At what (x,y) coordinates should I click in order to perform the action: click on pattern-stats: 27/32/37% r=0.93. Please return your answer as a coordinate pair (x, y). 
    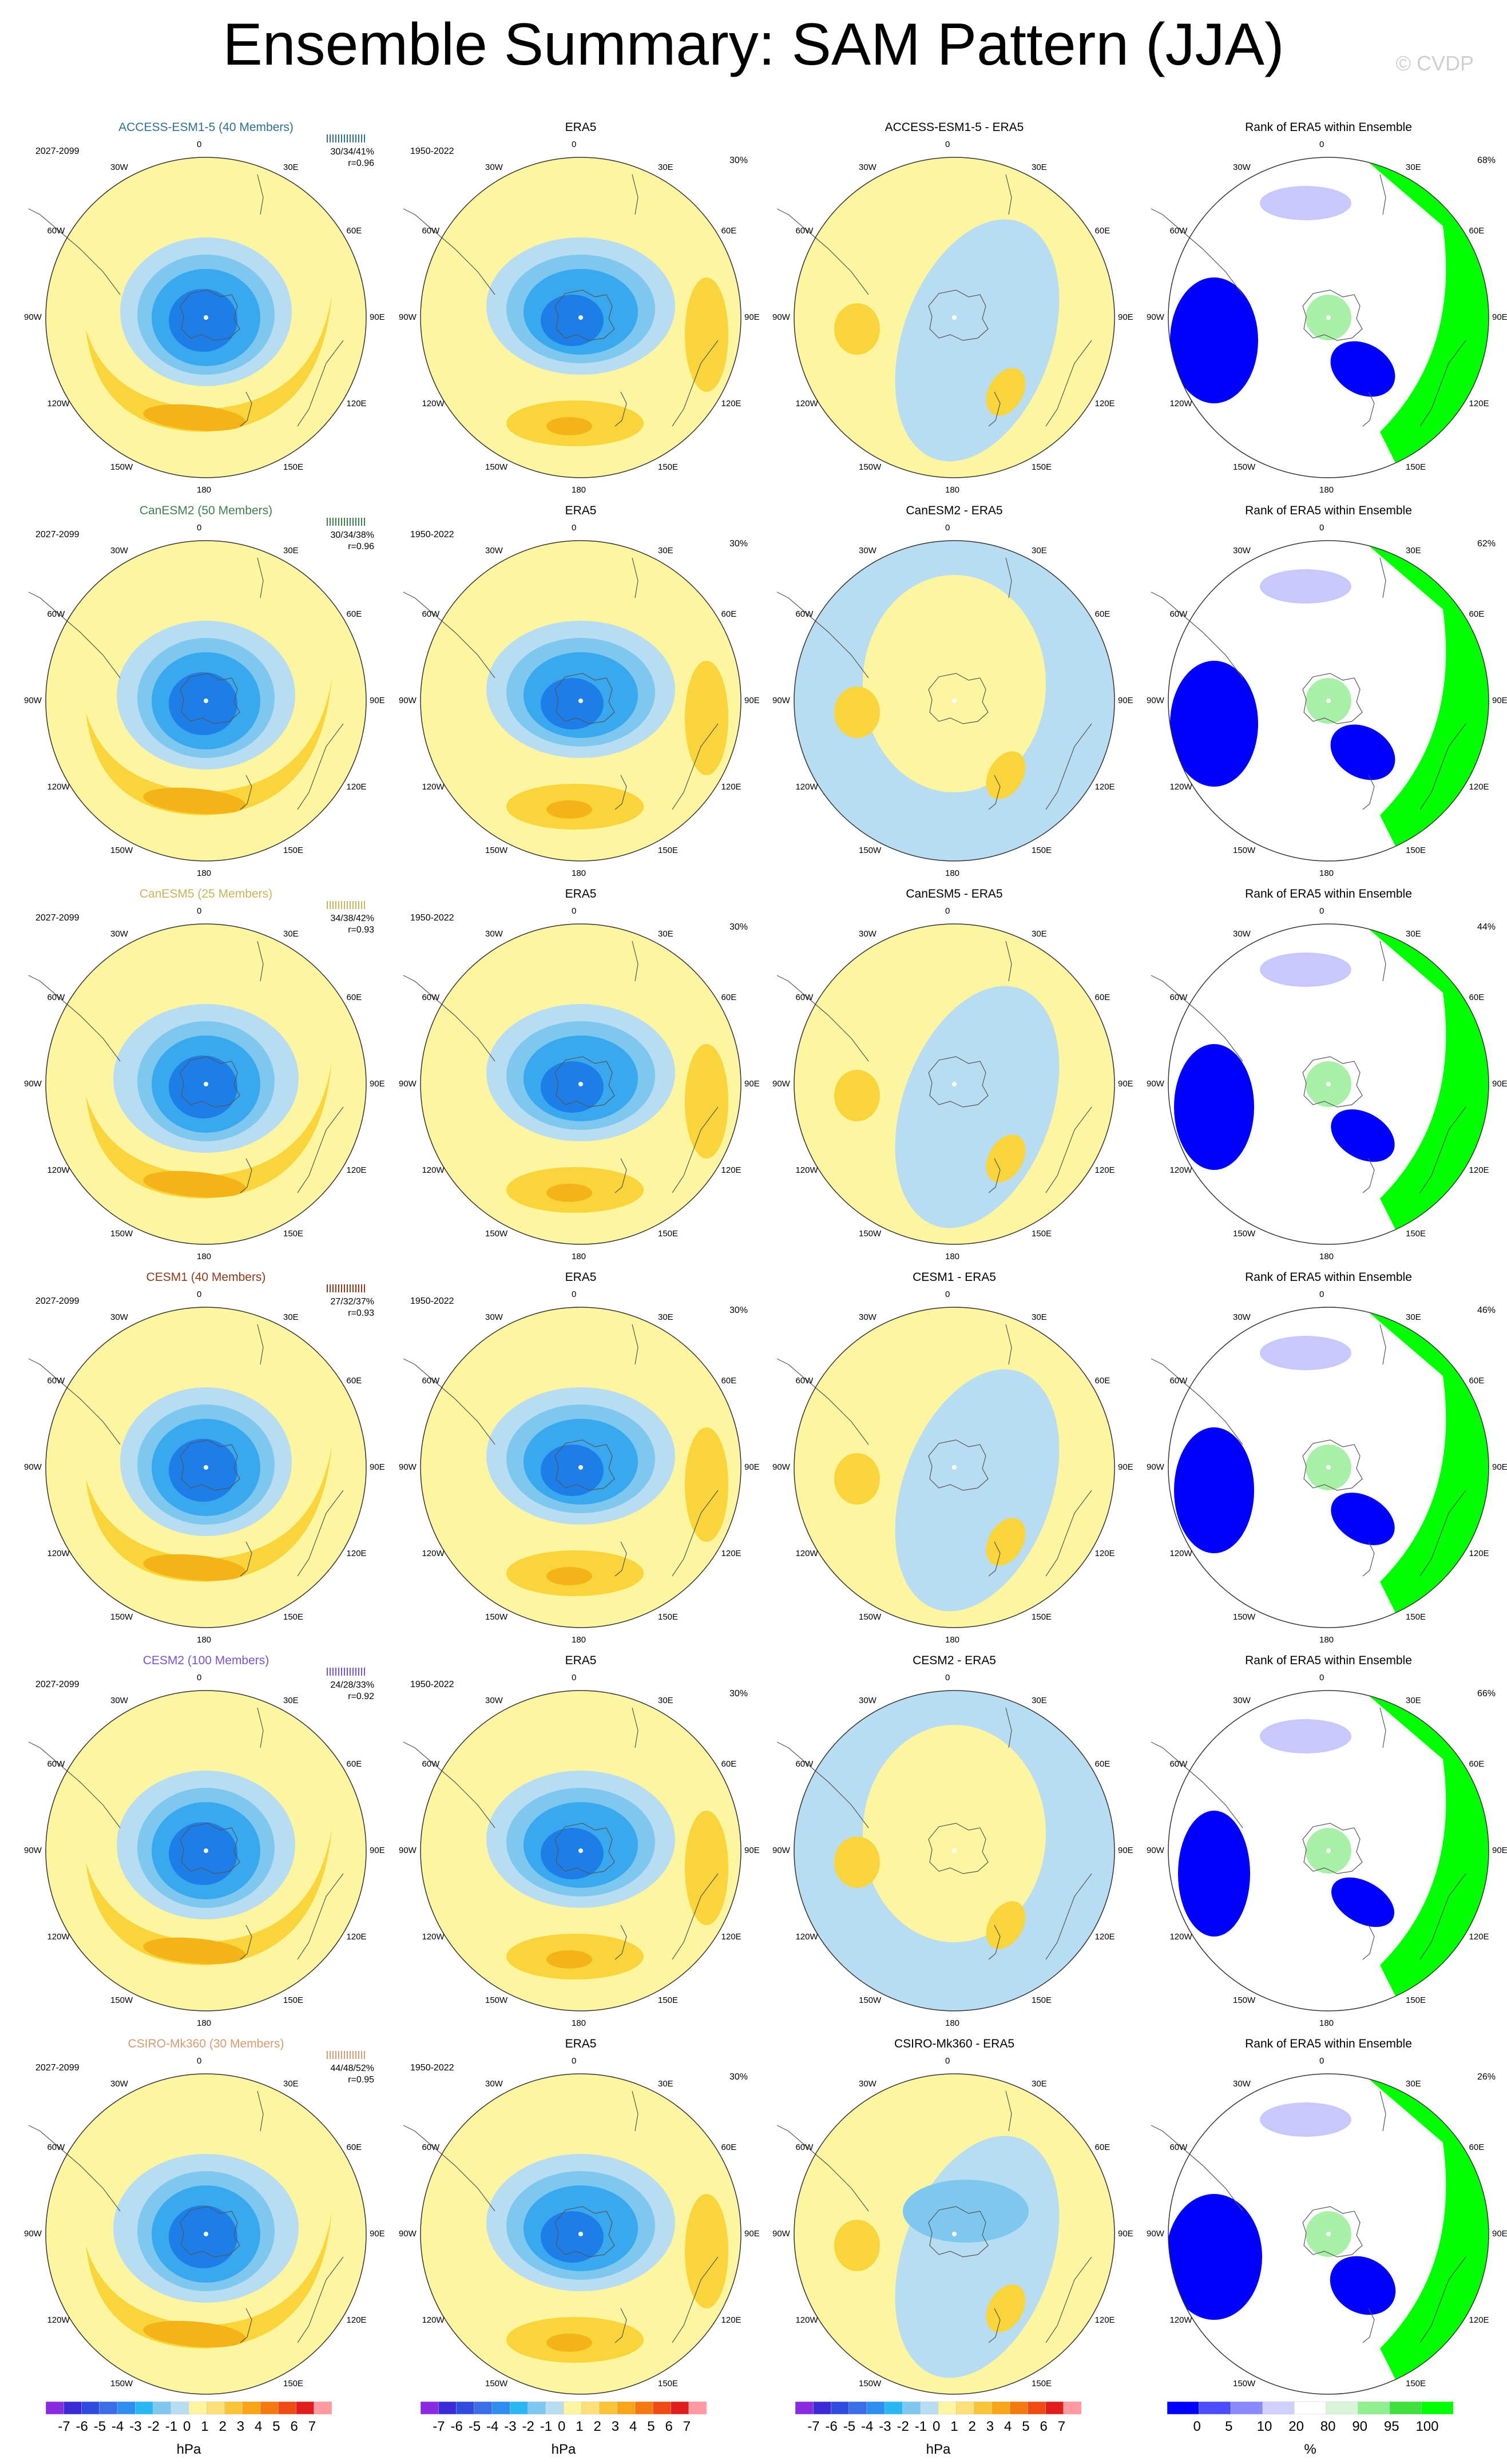
    Looking at the image, I should click on (352, 1307).